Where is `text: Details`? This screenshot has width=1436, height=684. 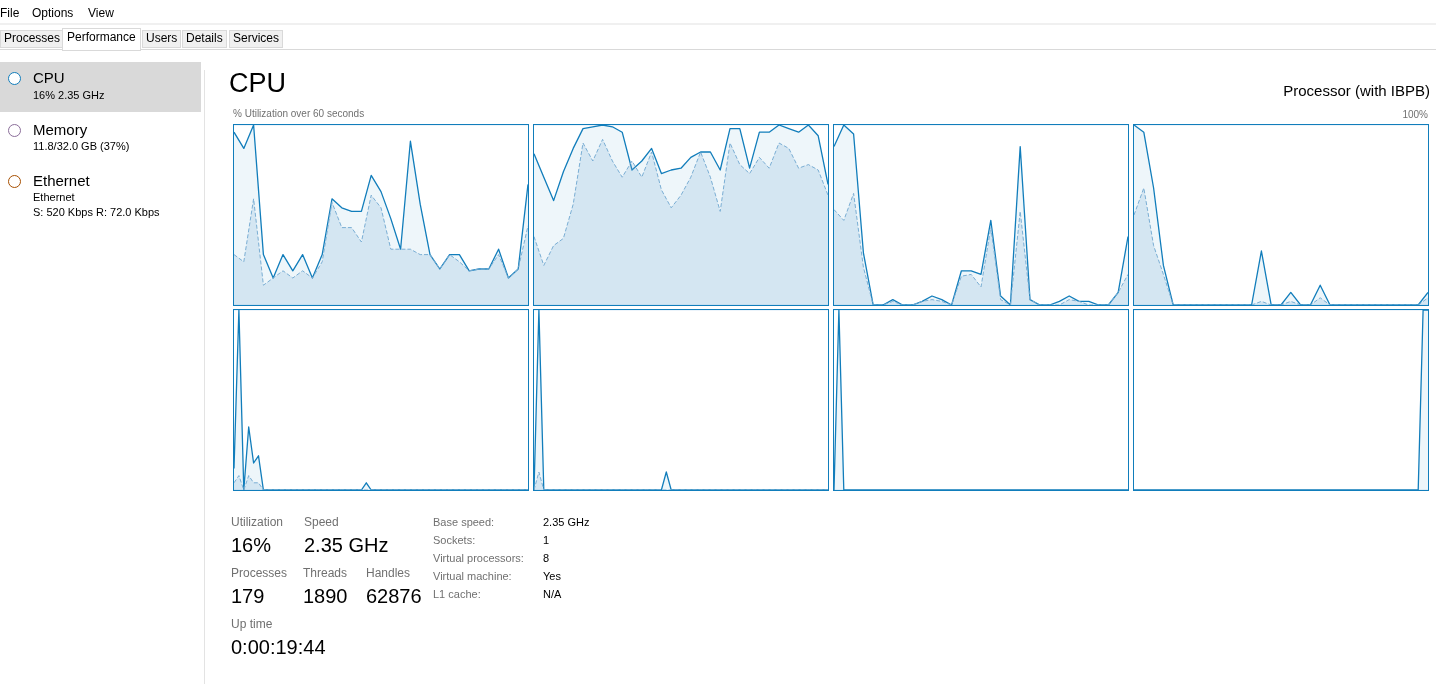
text: Details is located at coordinates (204, 39).